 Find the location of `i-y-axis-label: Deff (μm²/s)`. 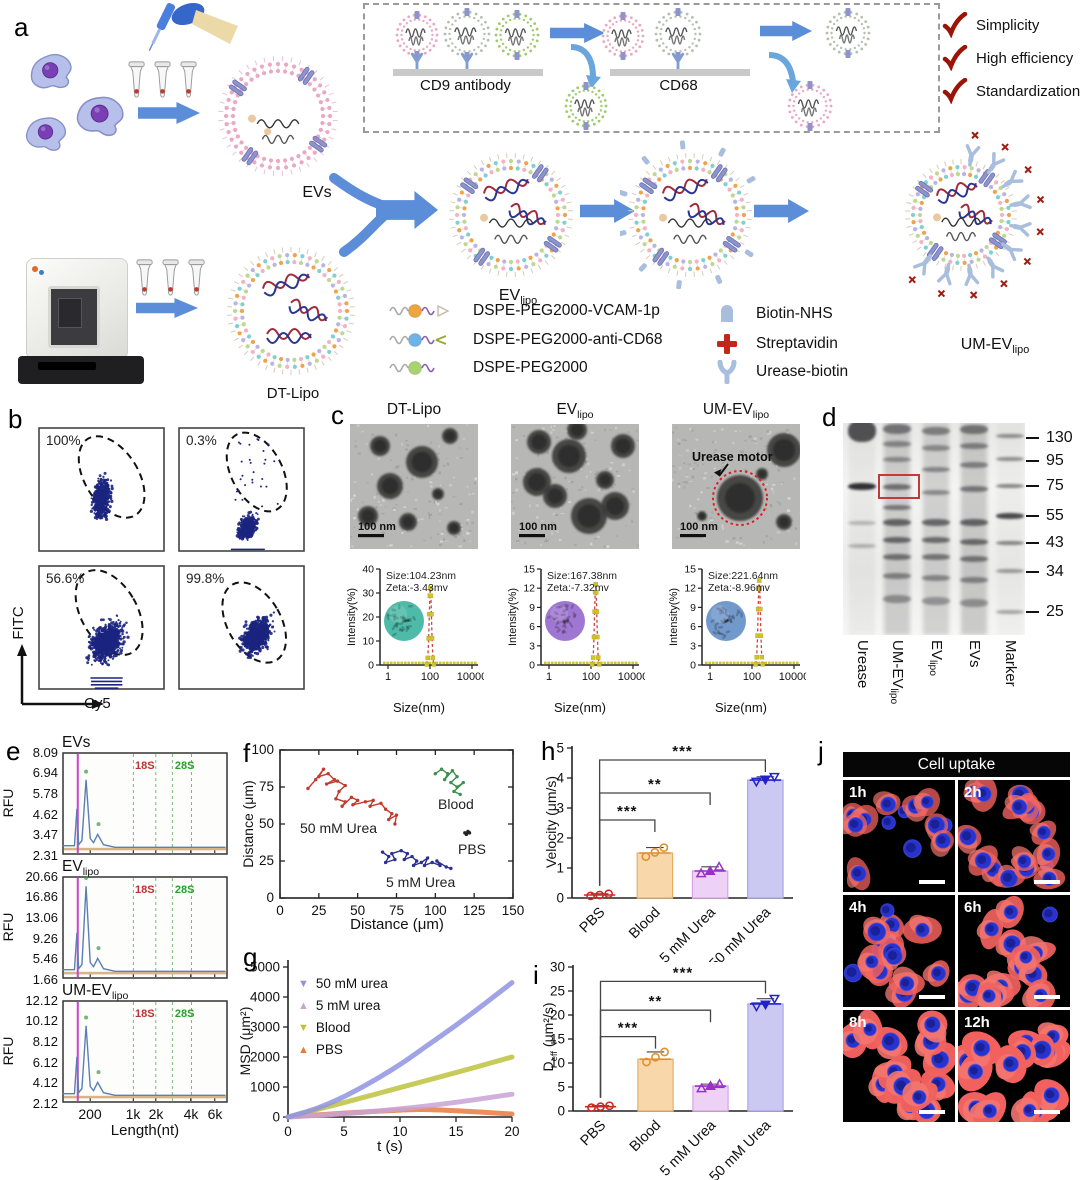

i-y-axis-label: Deff (μm²/s) is located at coordinates (550, 1037).